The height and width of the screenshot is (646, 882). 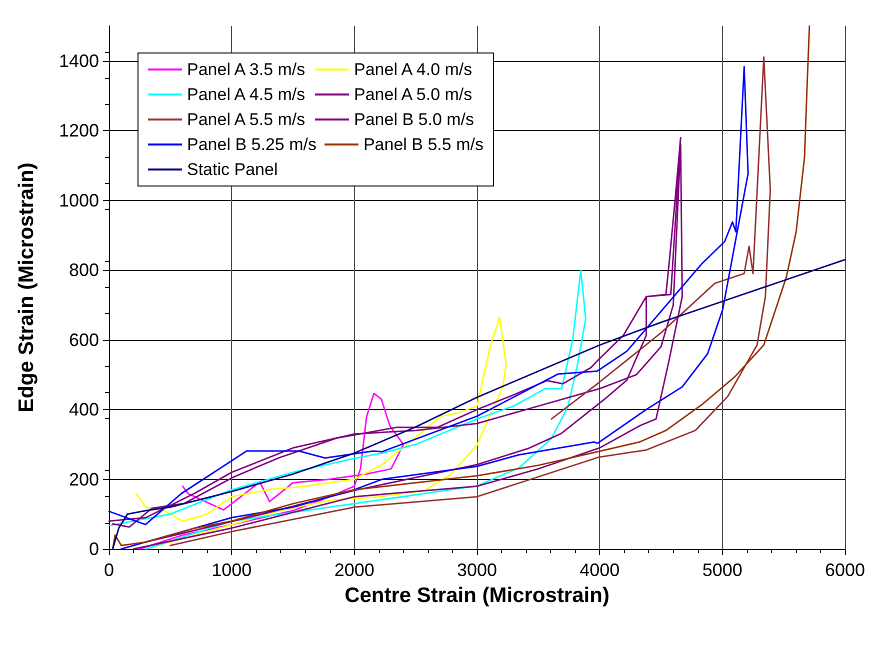 What do you see at coordinates (78, 200) in the screenshot?
I see `y-tick-label: 1000` at bounding box center [78, 200].